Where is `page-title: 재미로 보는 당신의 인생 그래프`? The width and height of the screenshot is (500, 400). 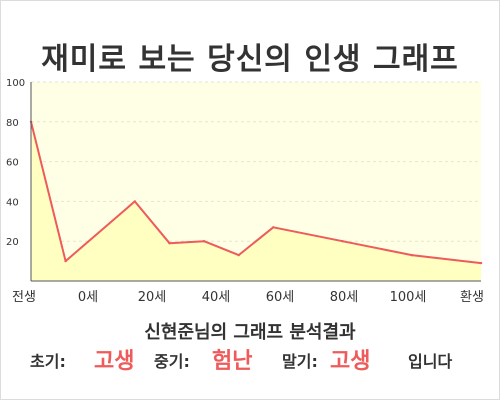
page-title: 재미로 보는 당신의 인생 그래프 is located at coordinates (250, 59).